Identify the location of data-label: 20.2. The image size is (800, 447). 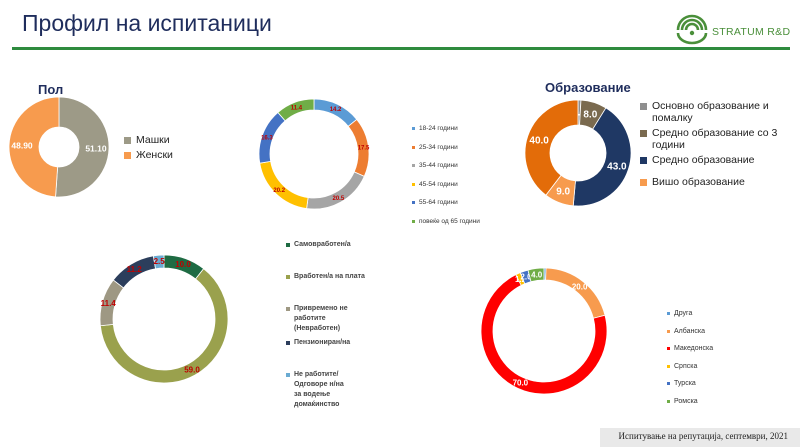
(279, 191).